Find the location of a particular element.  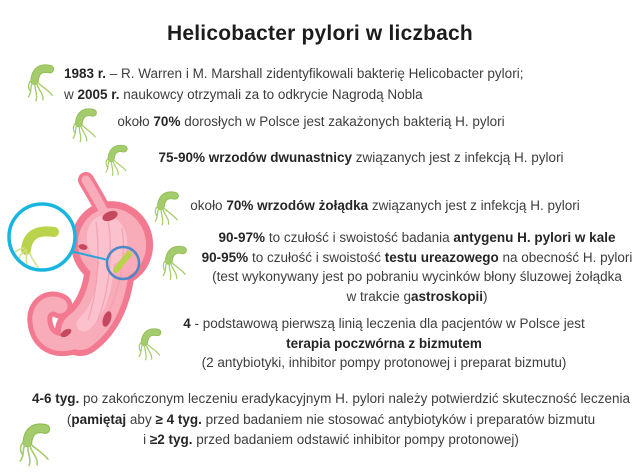

fact-line: w trakcie gastroskopii) is located at coordinates (417, 296).